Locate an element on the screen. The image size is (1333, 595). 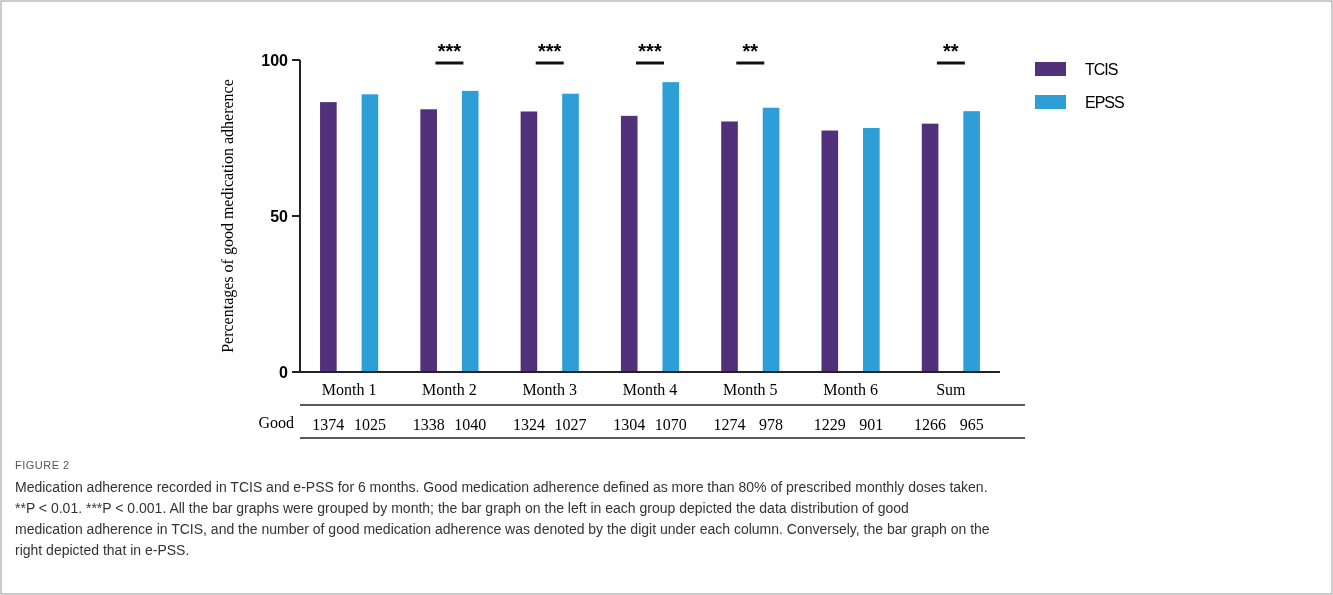
text: 1229 is located at coordinates (829, 424).